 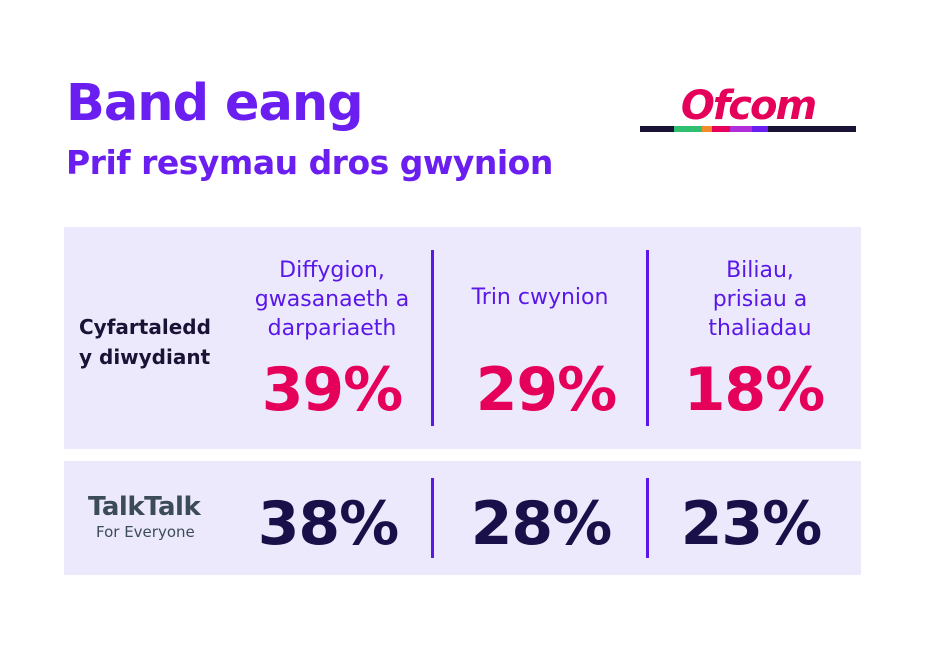 I want to click on industry-average-label-line: y diwydiant, so click(x=145, y=357).